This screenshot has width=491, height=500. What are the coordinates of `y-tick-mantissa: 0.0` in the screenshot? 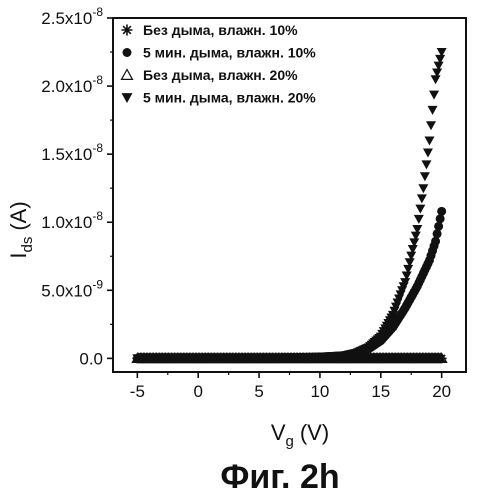 It's located at (91, 358).